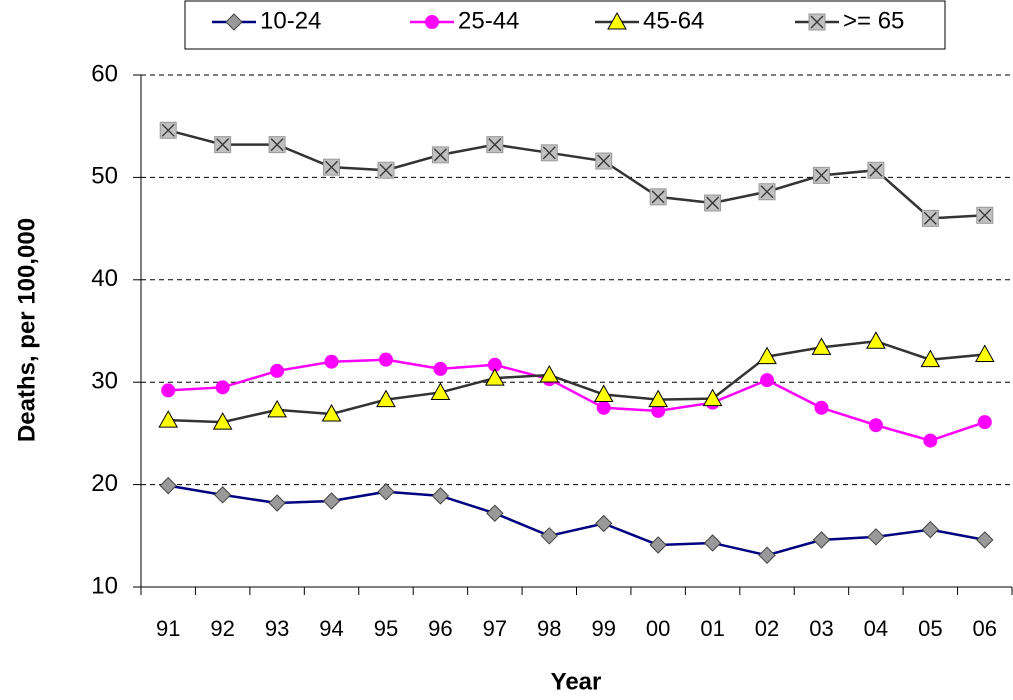 Image resolution: width=1013 pixels, height=700 pixels. What do you see at coordinates (565, 25) in the screenshot?
I see `legend-box` at bounding box center [565, 25].